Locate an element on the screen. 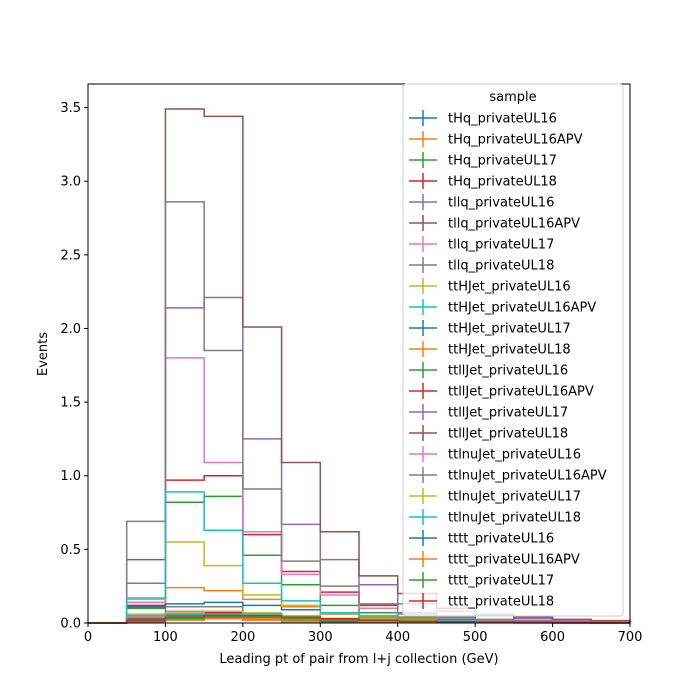 Image resolution: width=700 pixels, height=700 pixels. legend-entry-9: ttHJet_privateUL16APV is located at coordinates (502, 307).